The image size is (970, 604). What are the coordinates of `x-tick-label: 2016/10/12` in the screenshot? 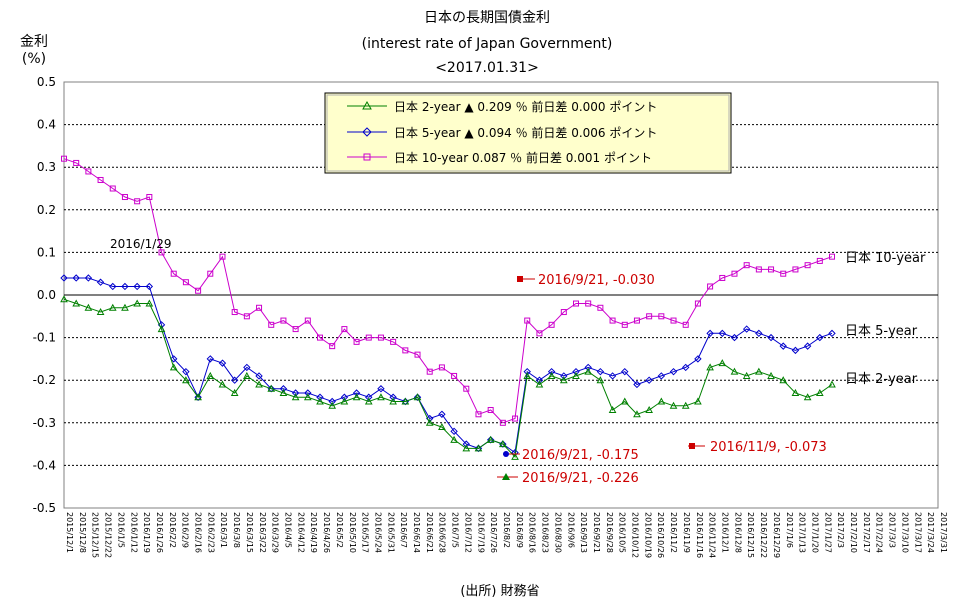 It's located at (635, 535).